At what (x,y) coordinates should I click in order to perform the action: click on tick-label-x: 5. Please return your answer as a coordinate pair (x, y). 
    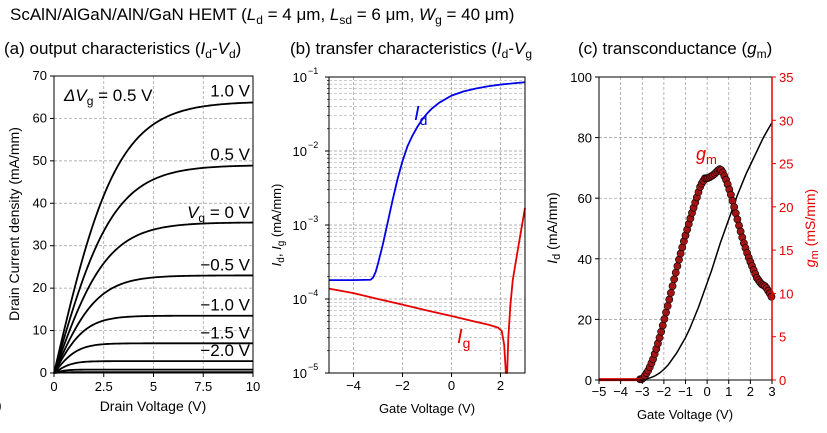
    Looking at the image, I should click on (153, 386).